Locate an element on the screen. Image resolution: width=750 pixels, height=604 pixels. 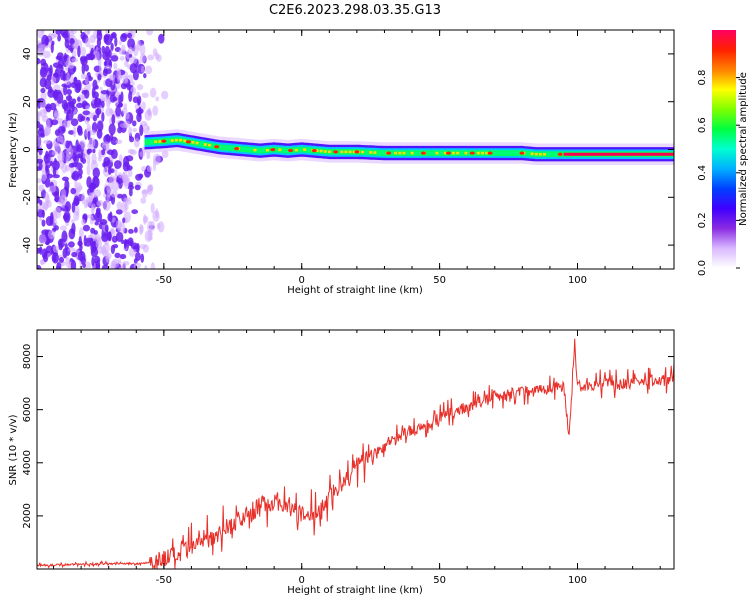
colorbar-tick-label: 0.8 is located at coordinates (702, 78).